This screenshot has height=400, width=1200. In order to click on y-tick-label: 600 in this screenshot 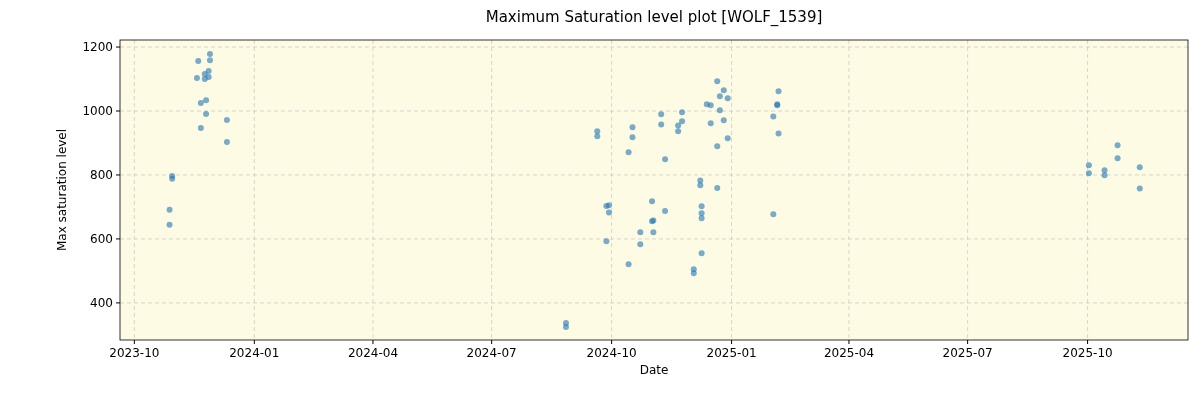, I will do `click(101, 238)`.